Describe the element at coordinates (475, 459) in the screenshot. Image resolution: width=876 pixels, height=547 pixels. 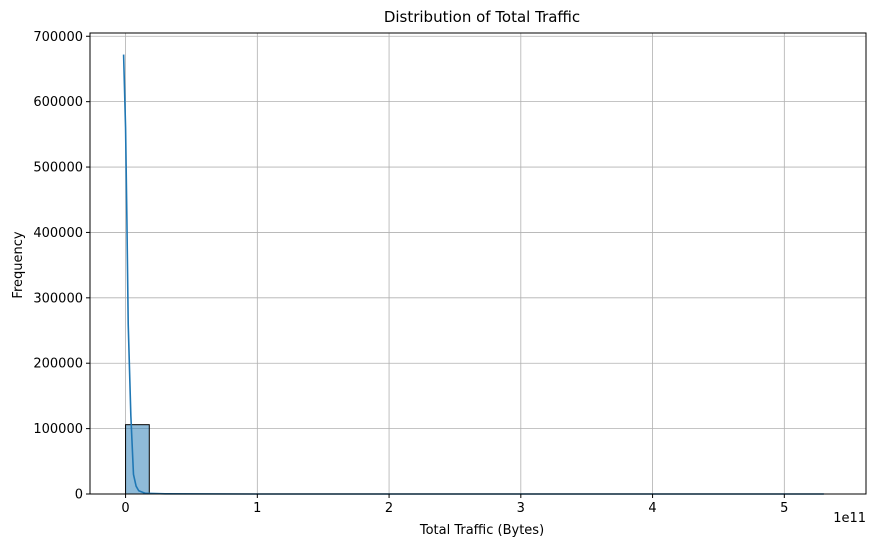
I see `histogram-bars` at that location.